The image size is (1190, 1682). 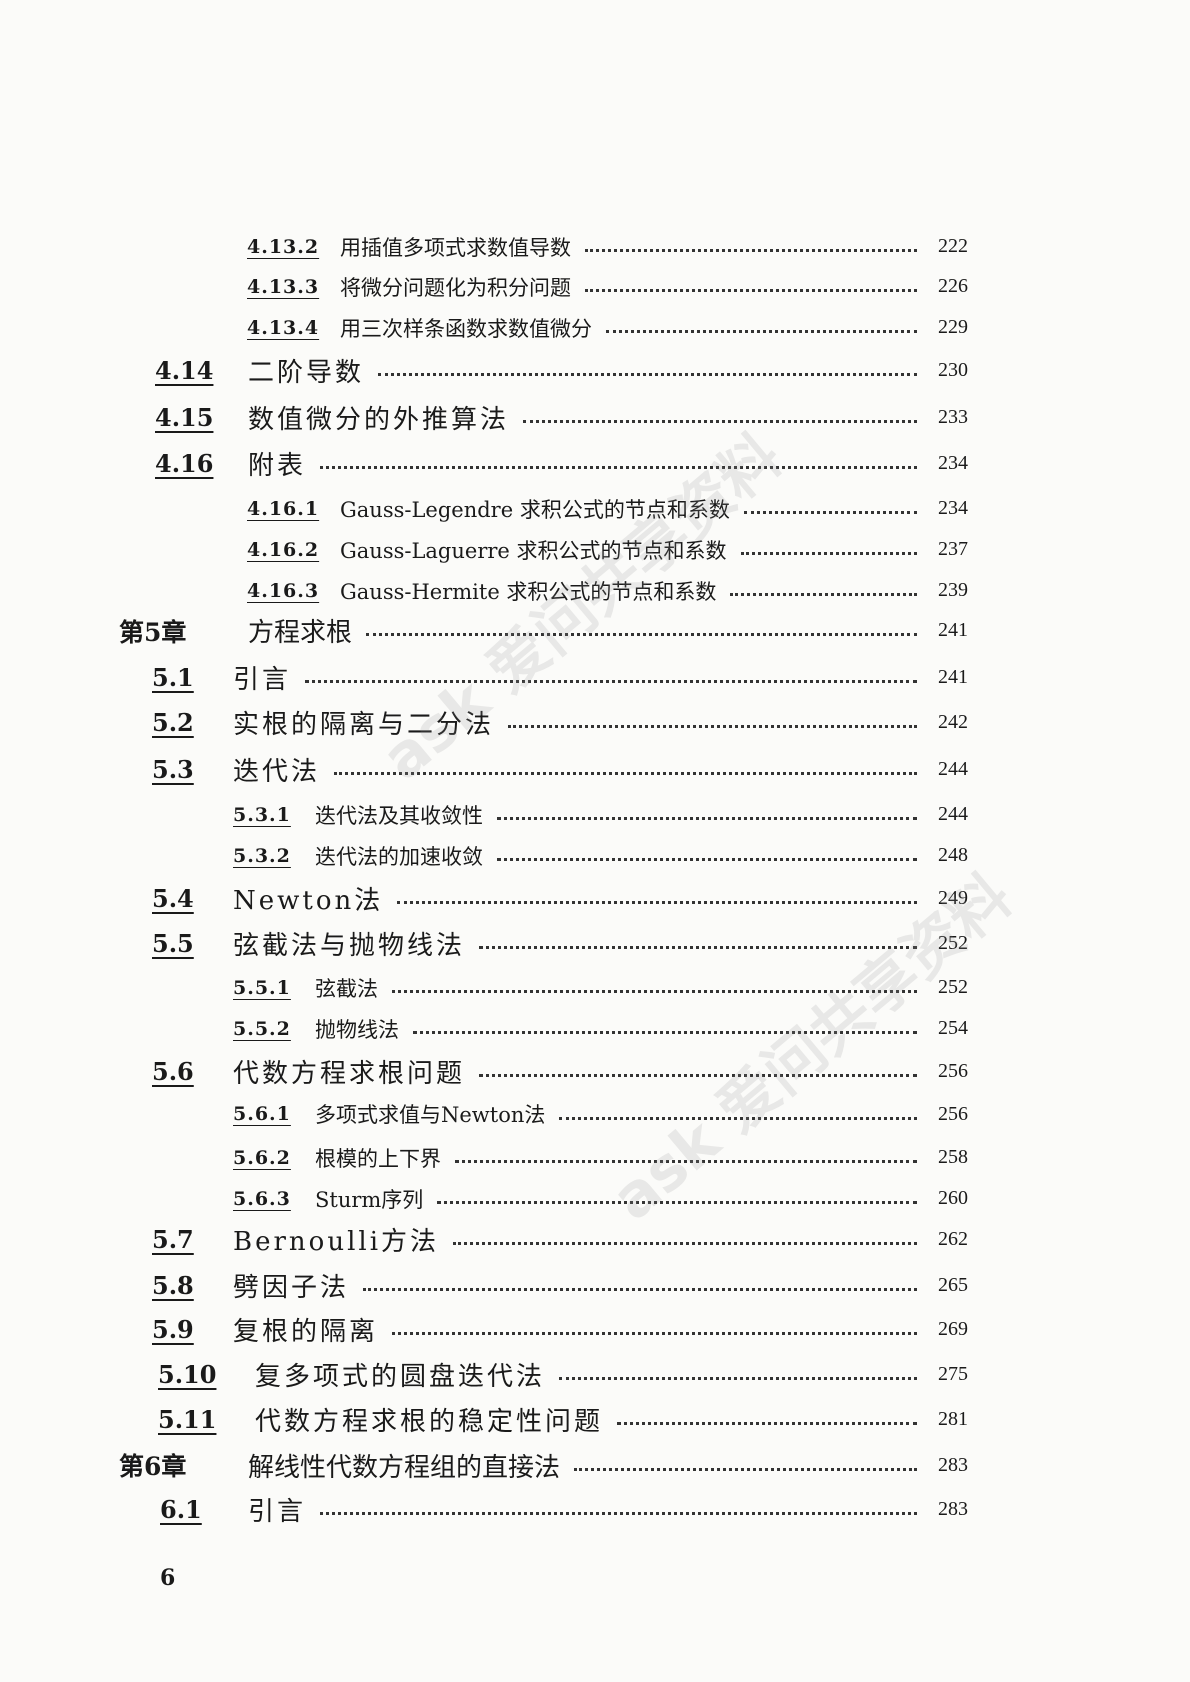 I want to click on entry-title: 多项式求值与Newton法, so click(x=430, y=1115).